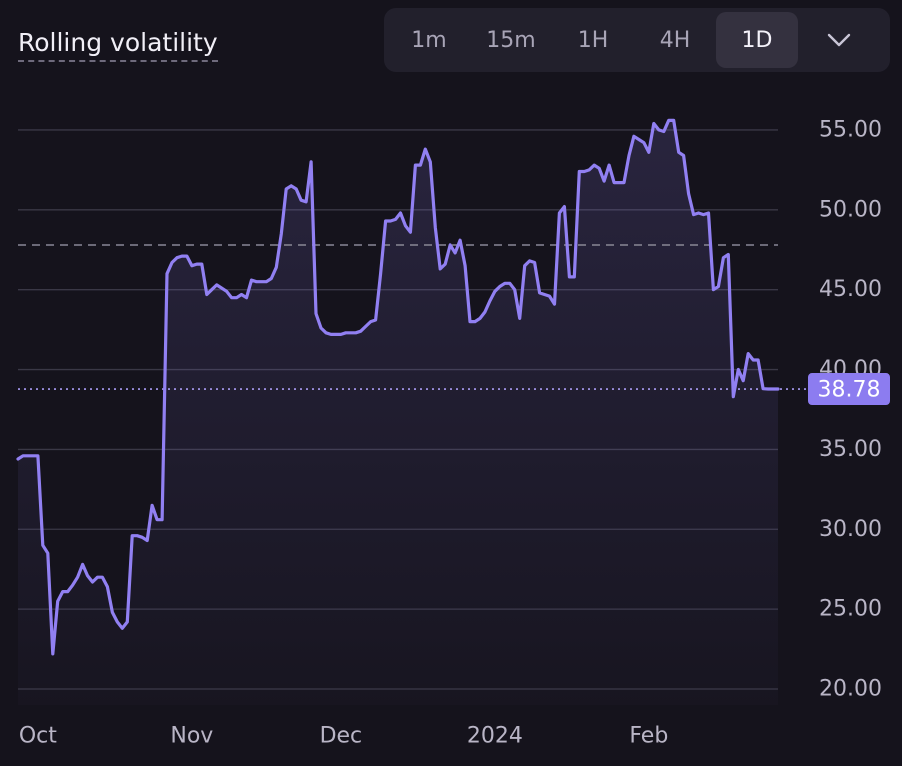 The height and width of the screenshot is (766, 902). What do you see at coordinates (850, 609) in the screenshot?
I see `y-tick-label: 25.00` at bounding box center [850, 609].